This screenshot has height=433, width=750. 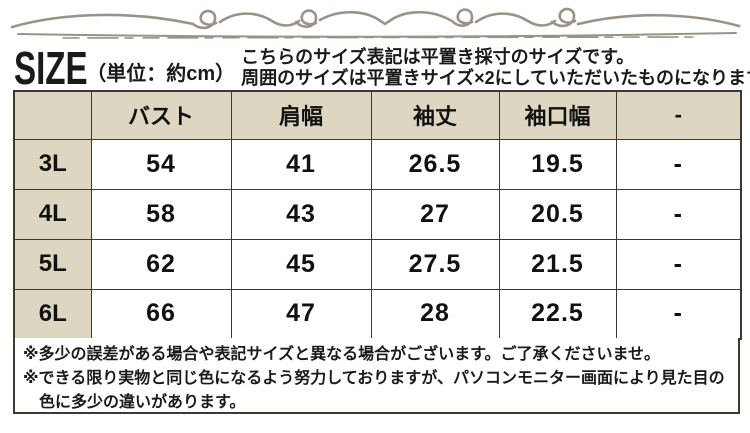 What do you see at coordinates (301, 214) in the screenshot?
I see `table-cell: 43` at bounding box center [301, 214].